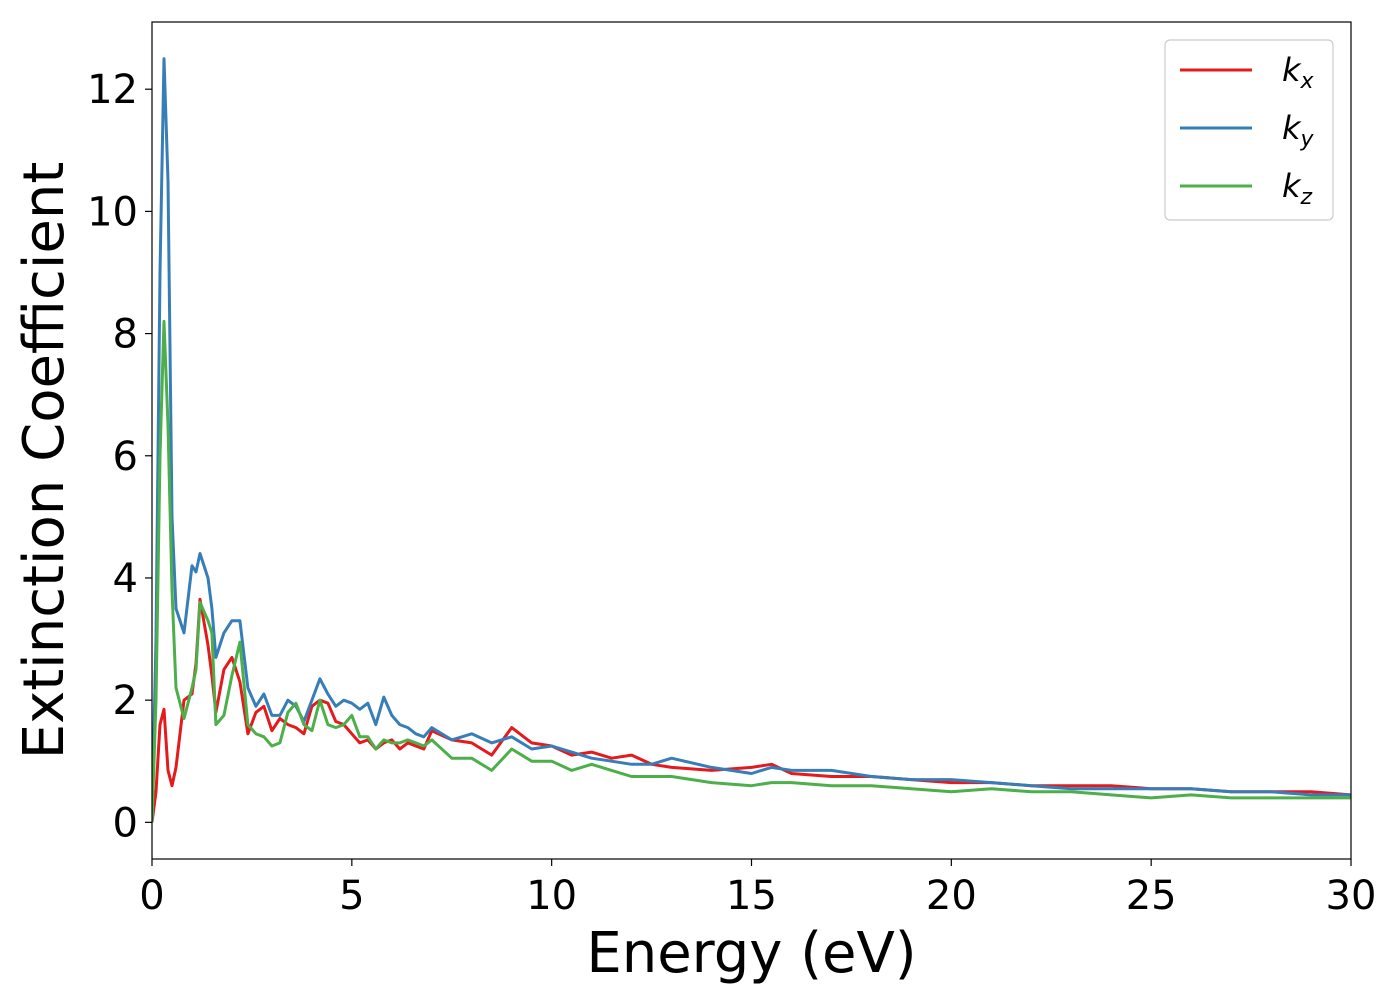 This screenshot has width=1400, height=1000. I want to click on x-tick-label: 30, so click(1351, 896).